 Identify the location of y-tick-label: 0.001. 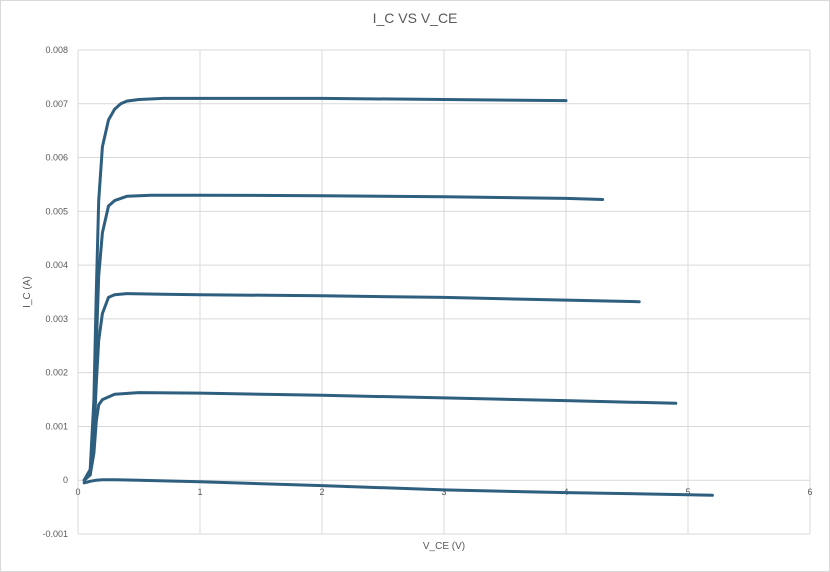
(56, 426).